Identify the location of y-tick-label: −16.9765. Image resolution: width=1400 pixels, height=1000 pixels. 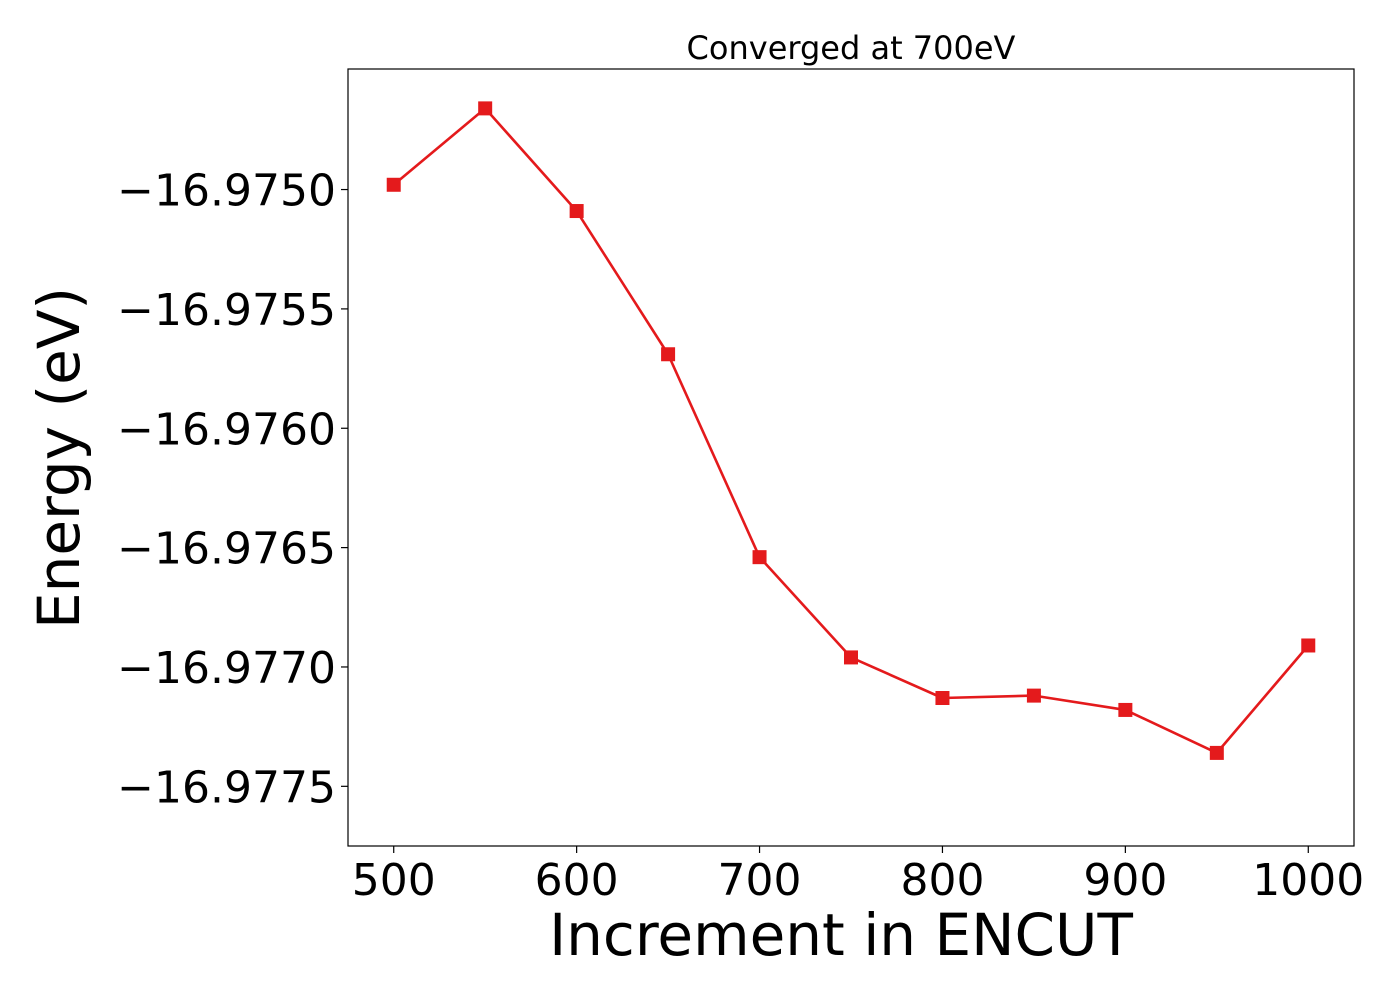
(226, 549).